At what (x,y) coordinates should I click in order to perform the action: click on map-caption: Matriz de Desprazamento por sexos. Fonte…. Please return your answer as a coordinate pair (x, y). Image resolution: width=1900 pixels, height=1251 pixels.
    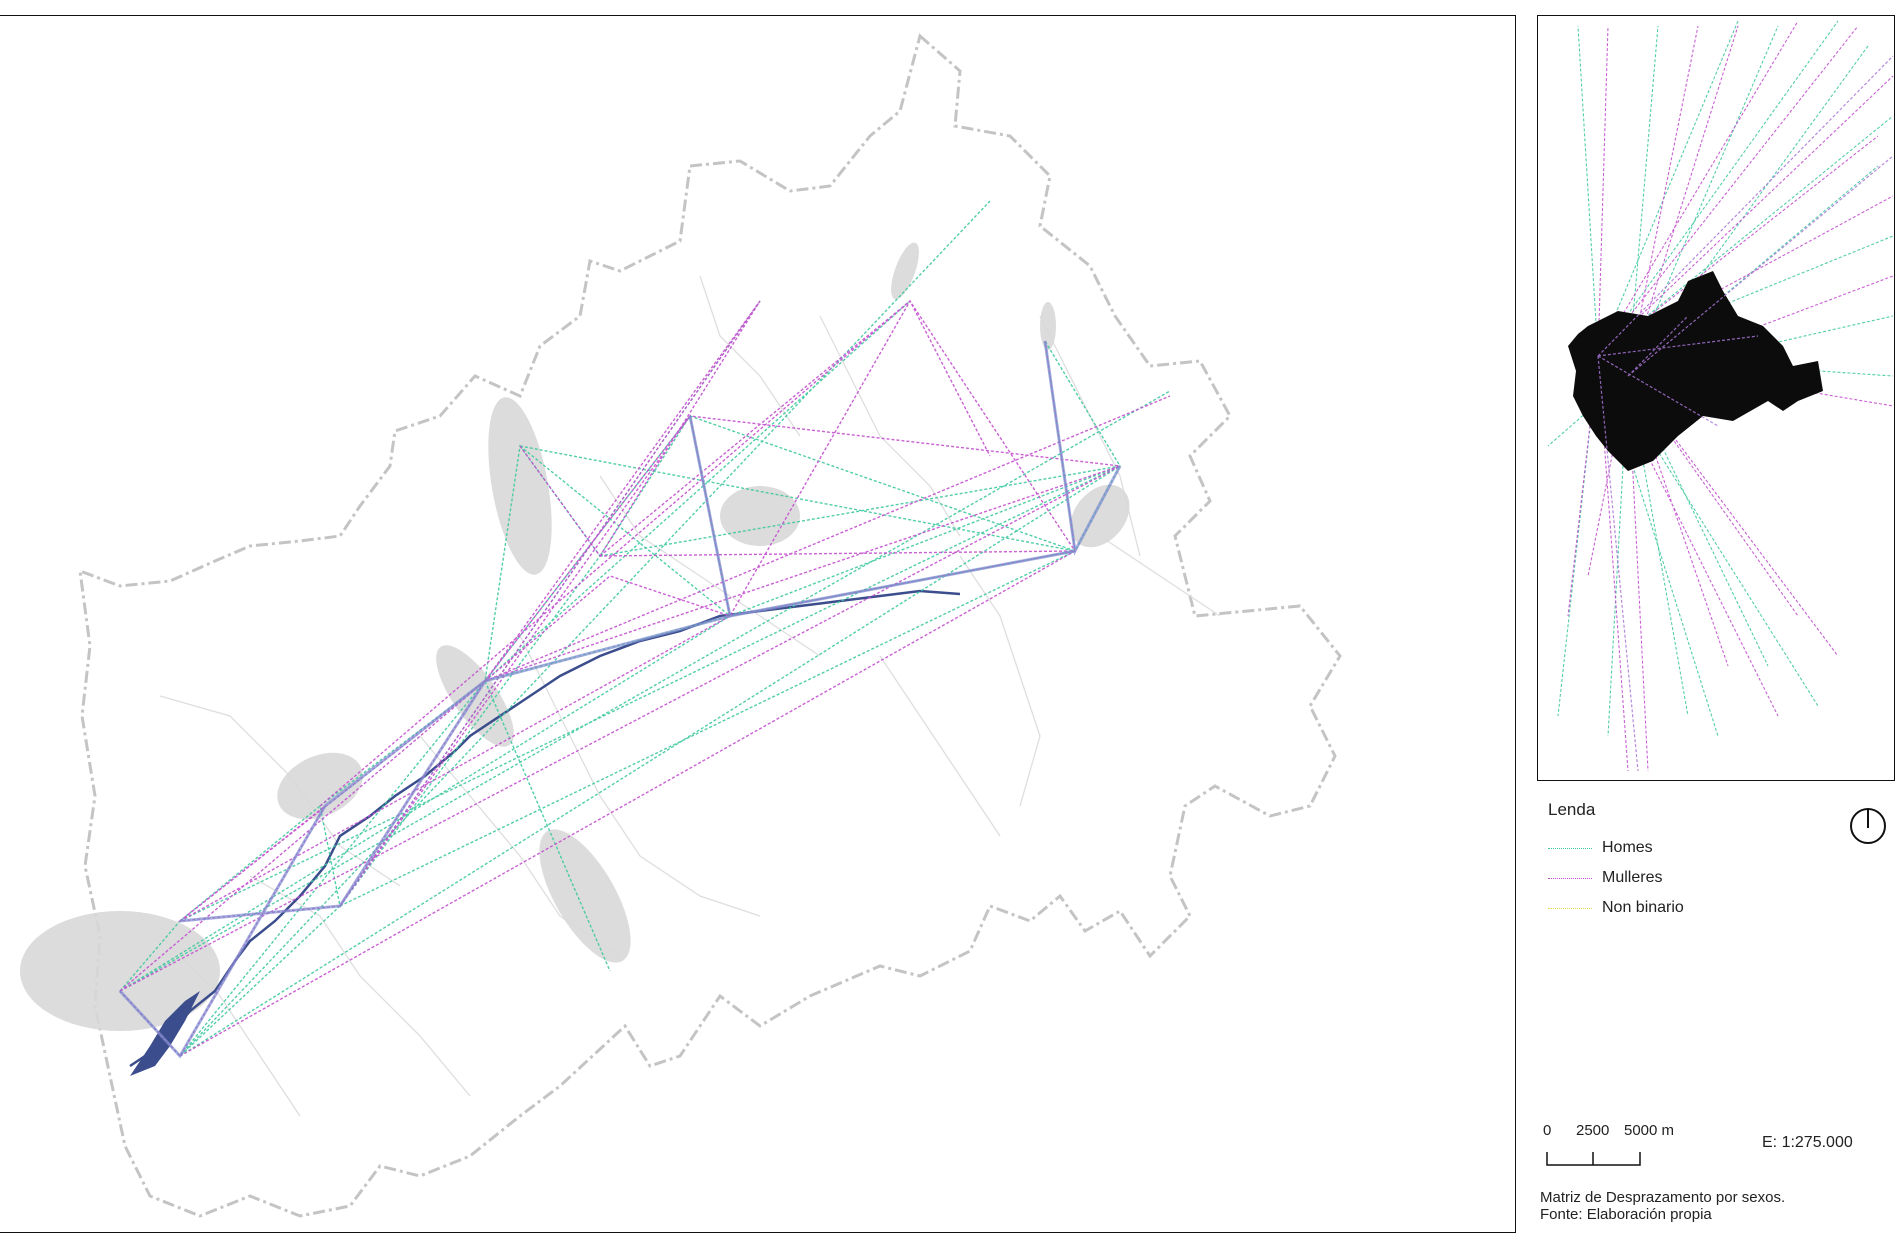
    Looking at the image, I should click on (1662, 1206).